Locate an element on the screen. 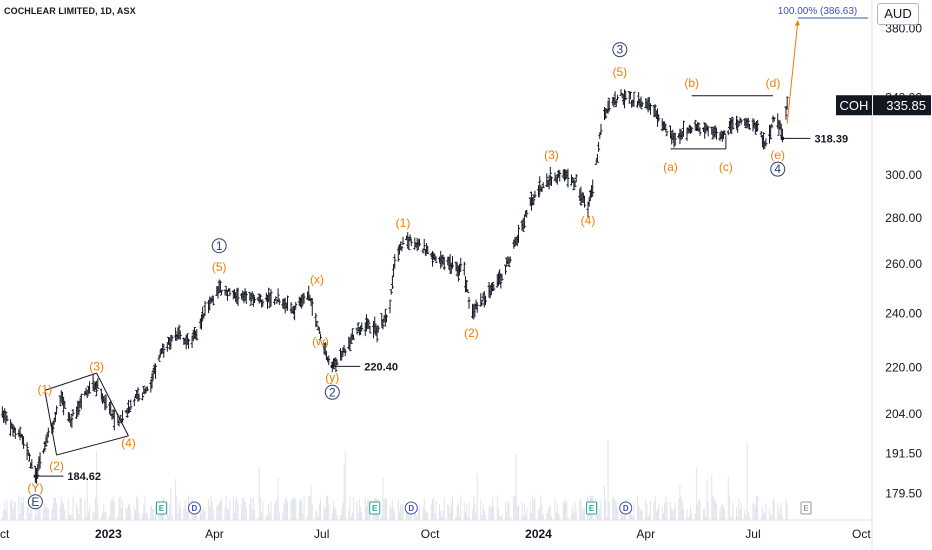  wave-circle-label: 3 is located at coordinates (619, 50).